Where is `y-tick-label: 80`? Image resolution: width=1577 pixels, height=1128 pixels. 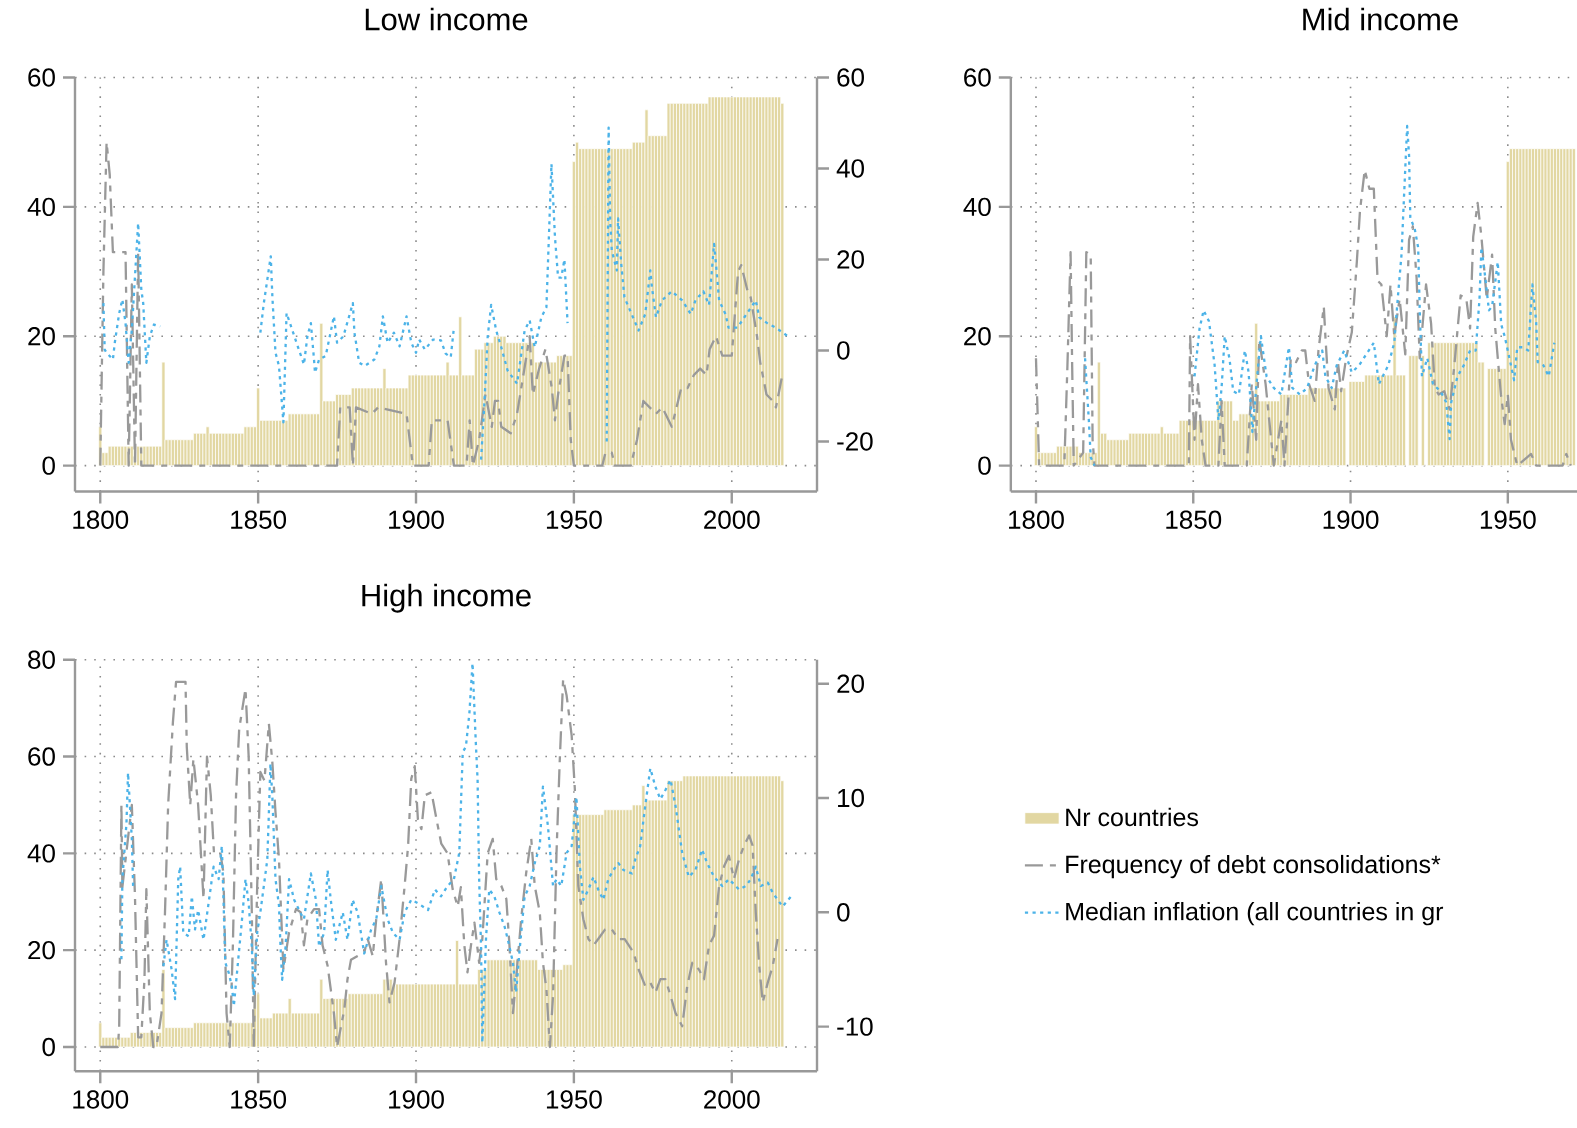
y-tick-label: 80 is located at coordinates (41, 659).